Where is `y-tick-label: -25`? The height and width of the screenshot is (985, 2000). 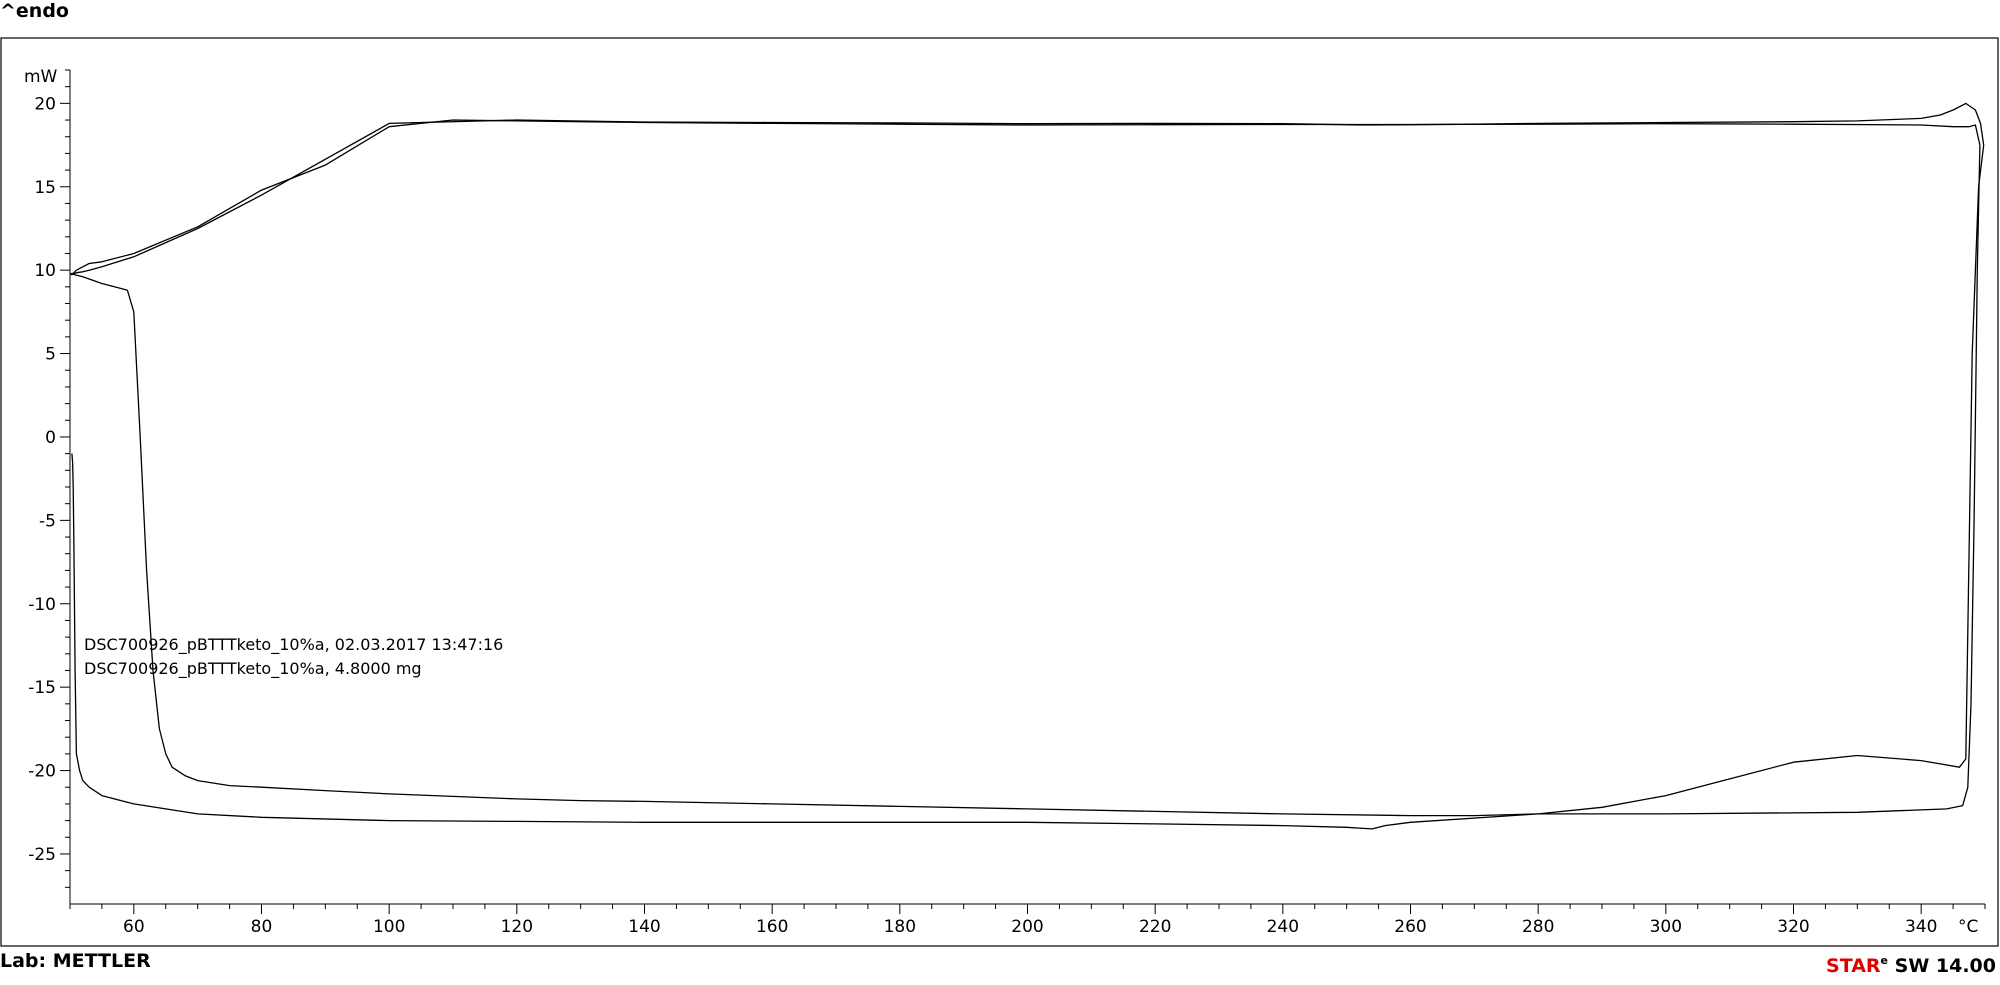
y-tick-label: -25 is located at coordinates (42, 855).